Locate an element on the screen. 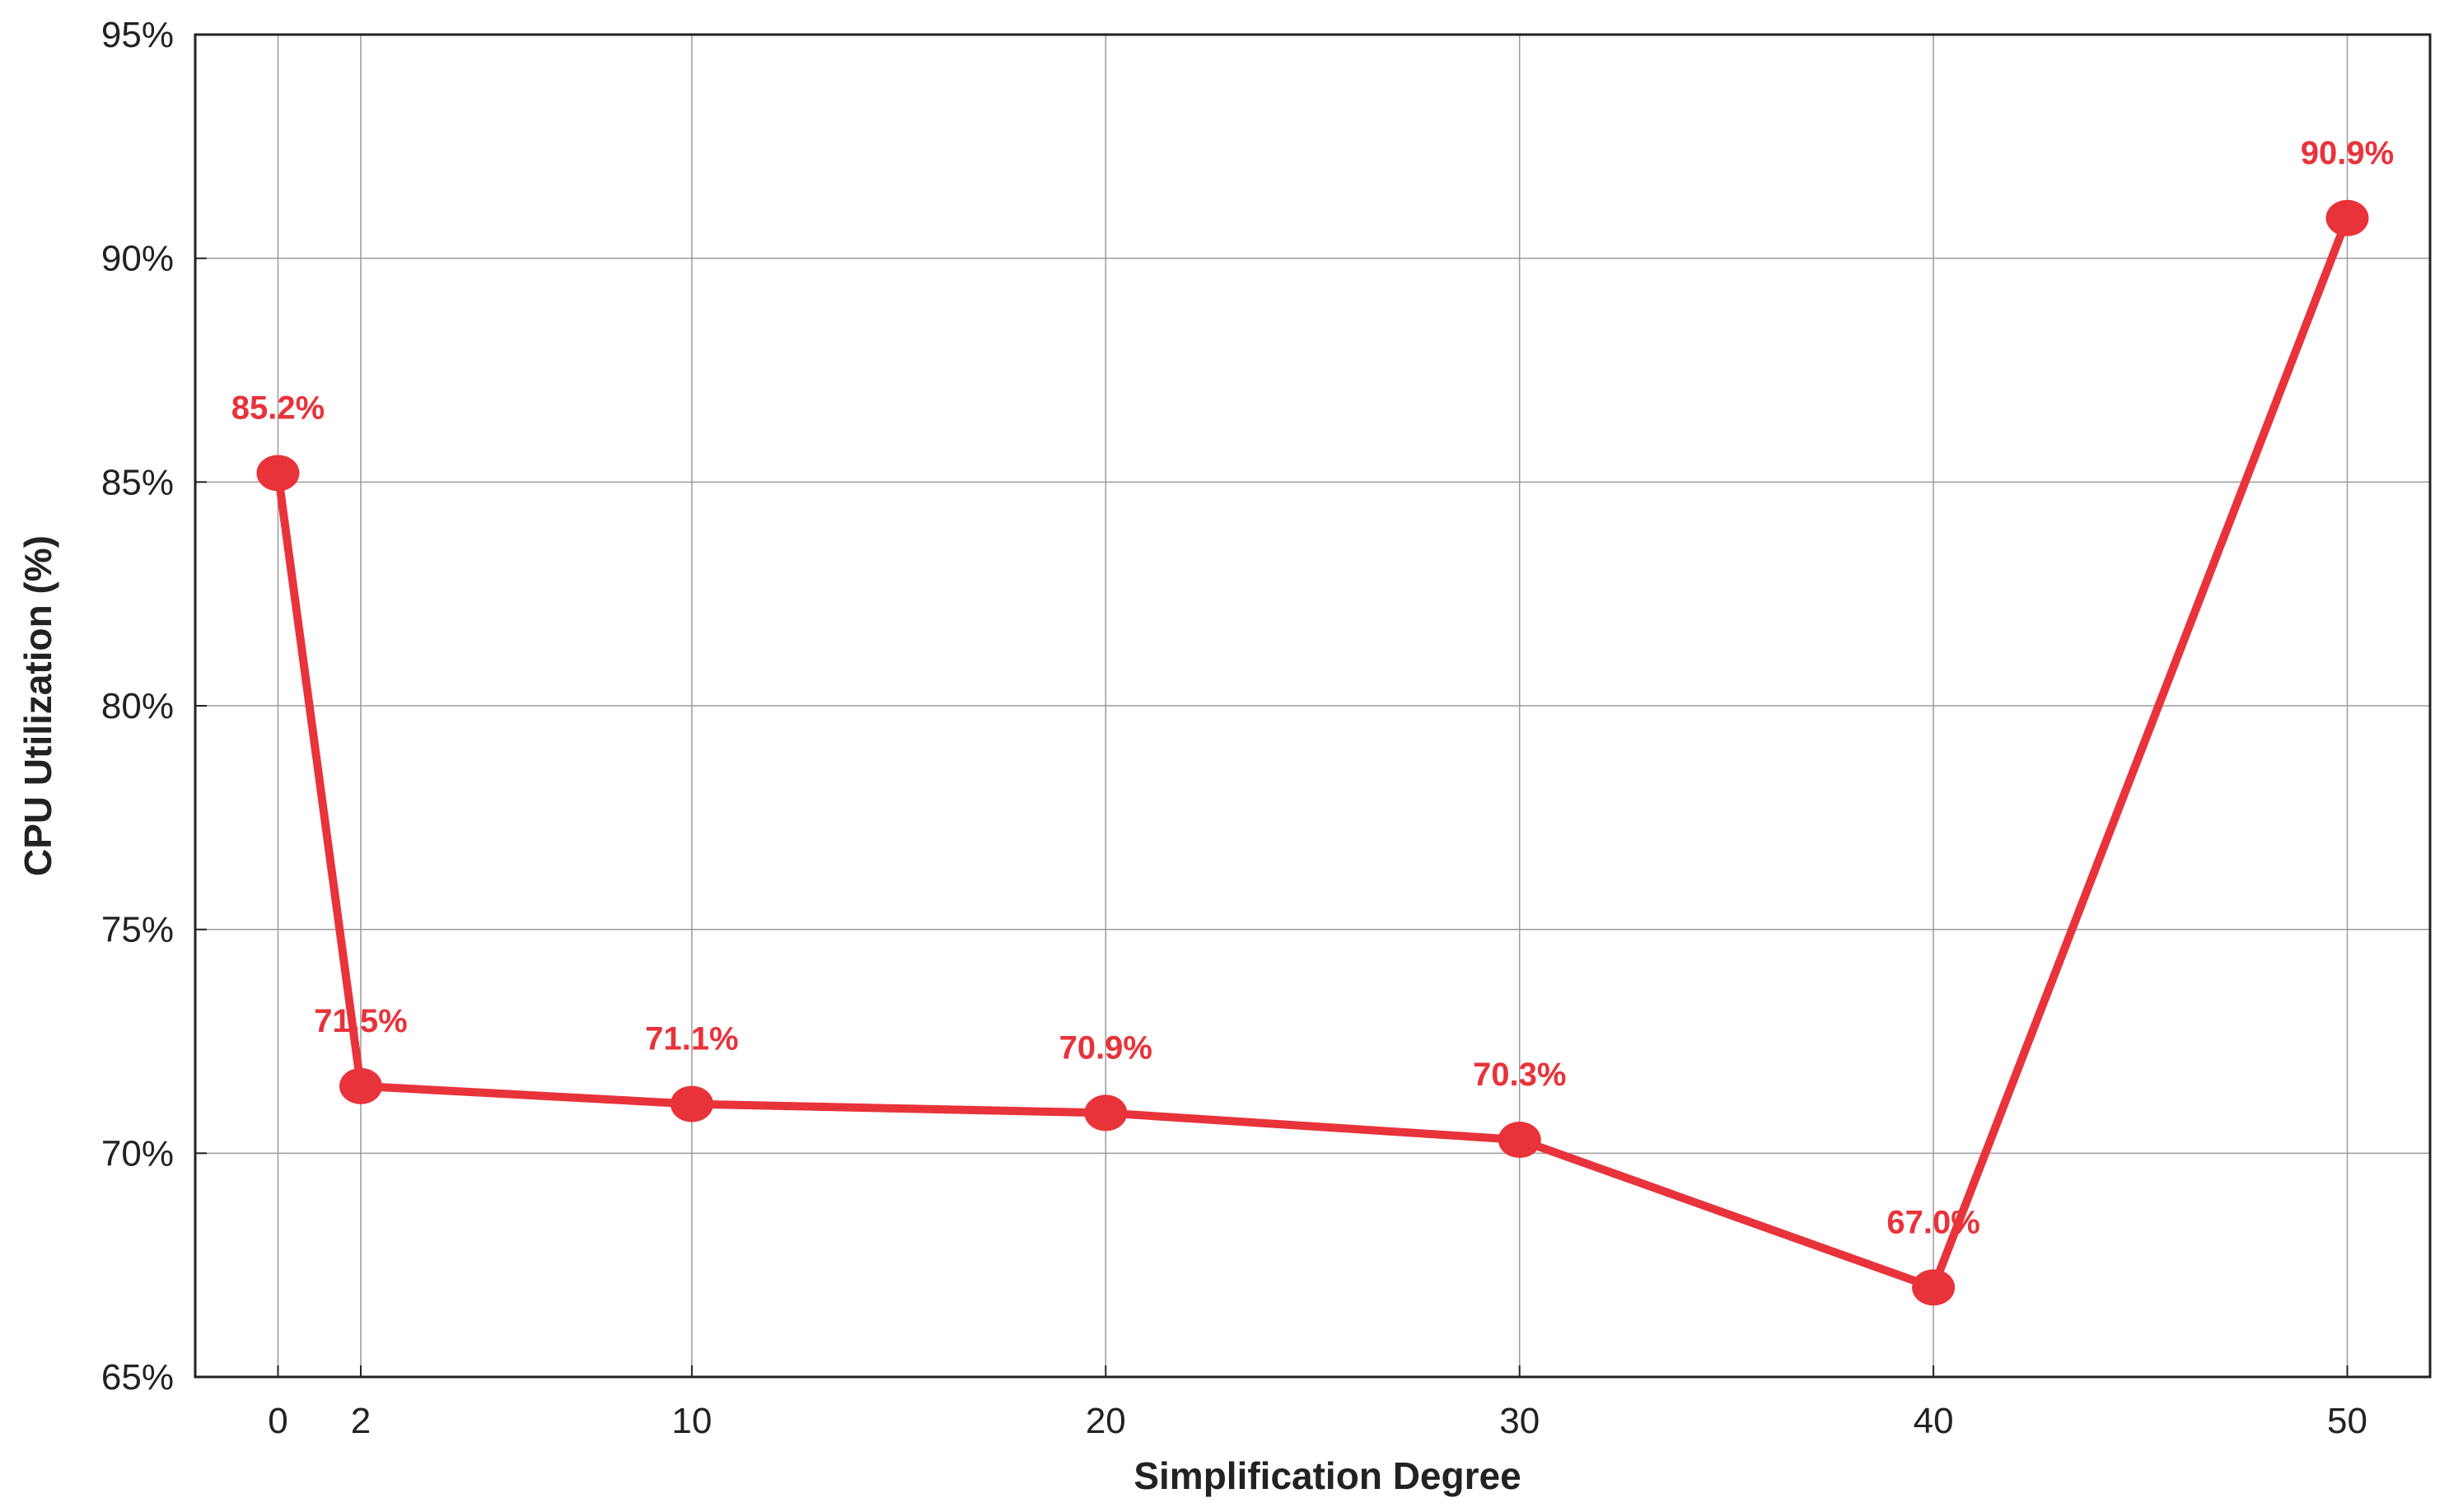 The image size is (2449, 1512). x-tick-label: 30 is located at coordinates (1519, 1421).